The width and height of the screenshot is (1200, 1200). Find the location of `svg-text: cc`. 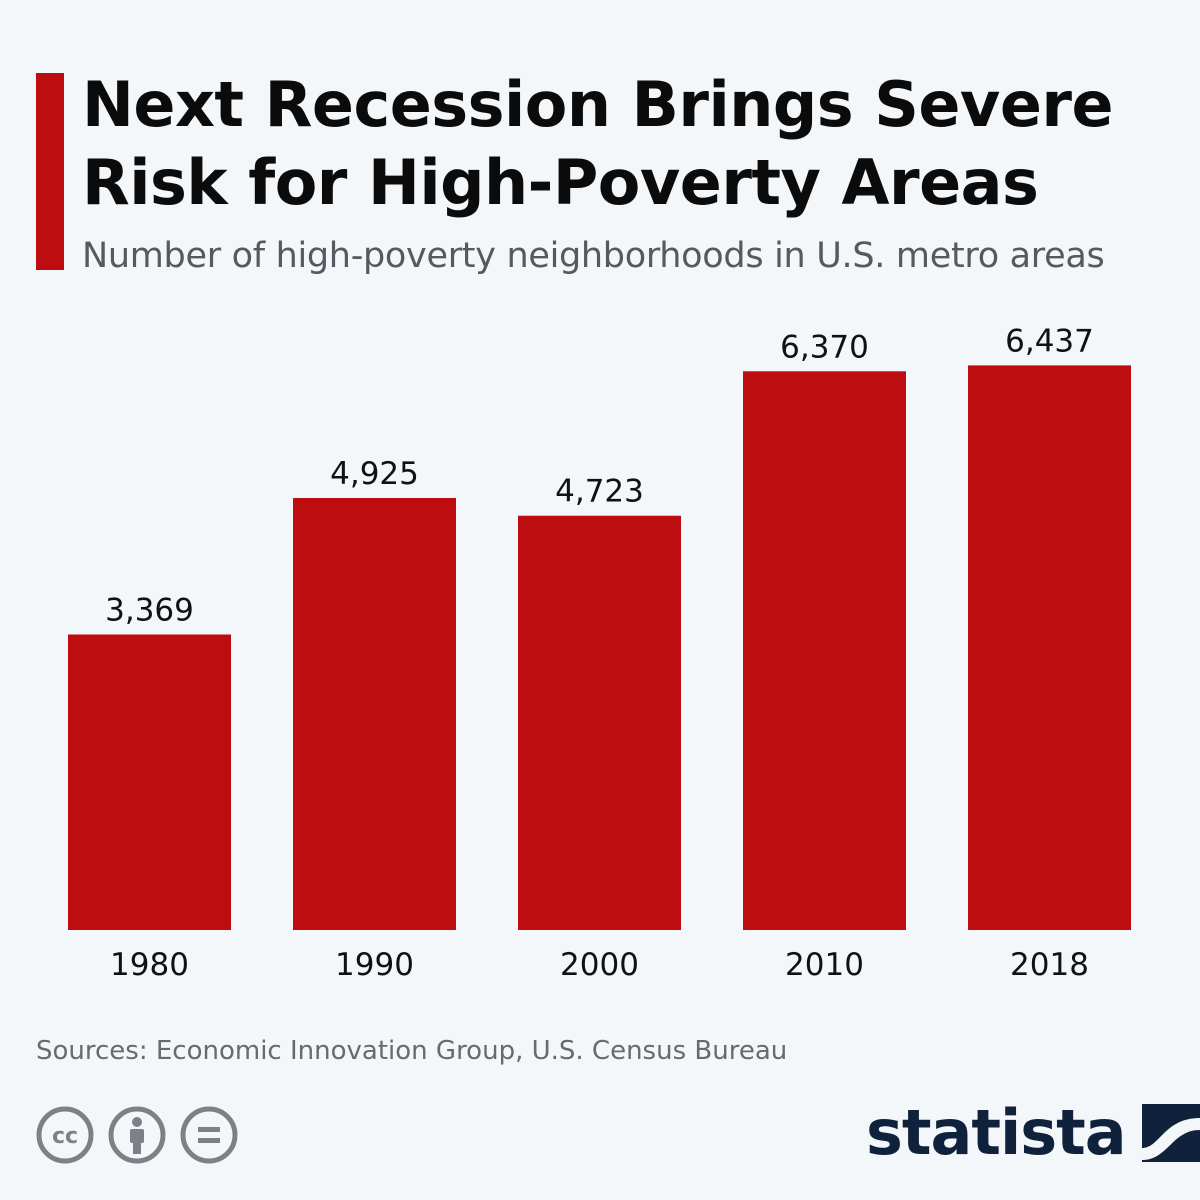

svg-text: cc is located at coordinates (65, 1136).